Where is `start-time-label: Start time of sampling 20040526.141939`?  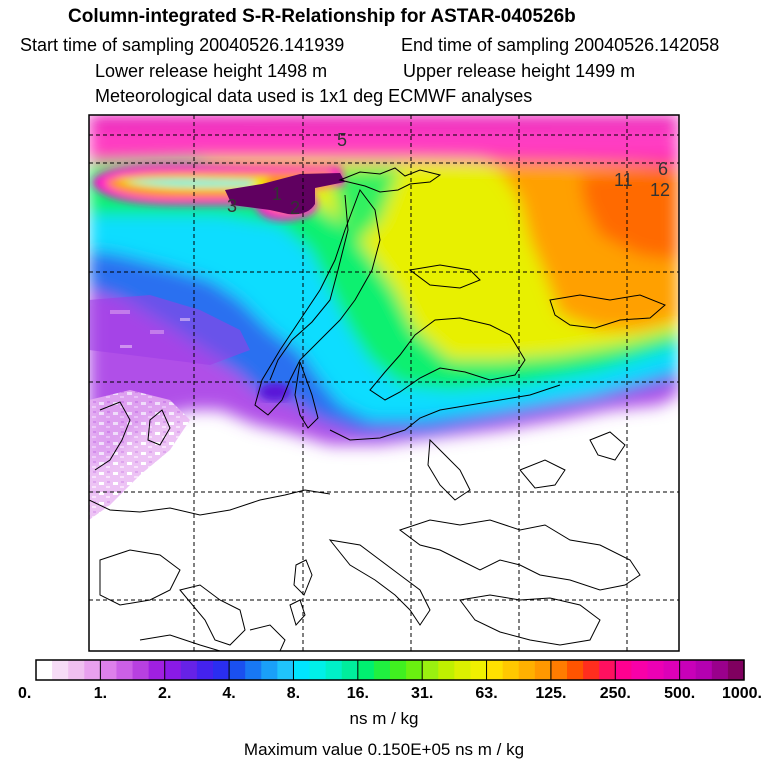
start-time-label: Start time of sampling 20040526.141939 is located at coordinates (182, 45).